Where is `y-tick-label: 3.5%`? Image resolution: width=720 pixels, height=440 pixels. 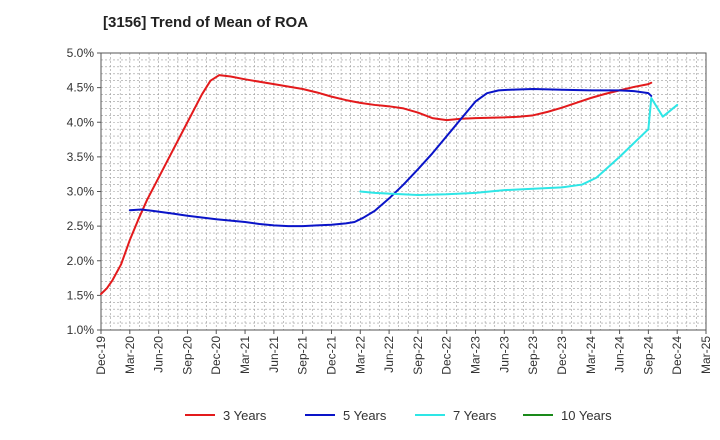 y-tick-label: 3.5% is located at coordinates (81, 157).